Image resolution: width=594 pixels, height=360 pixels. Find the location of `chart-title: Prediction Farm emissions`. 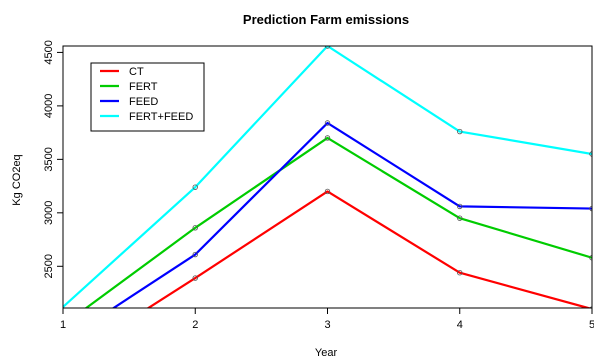

chart-title: Prediction Farm emissions is located at coordinates (326, 19).